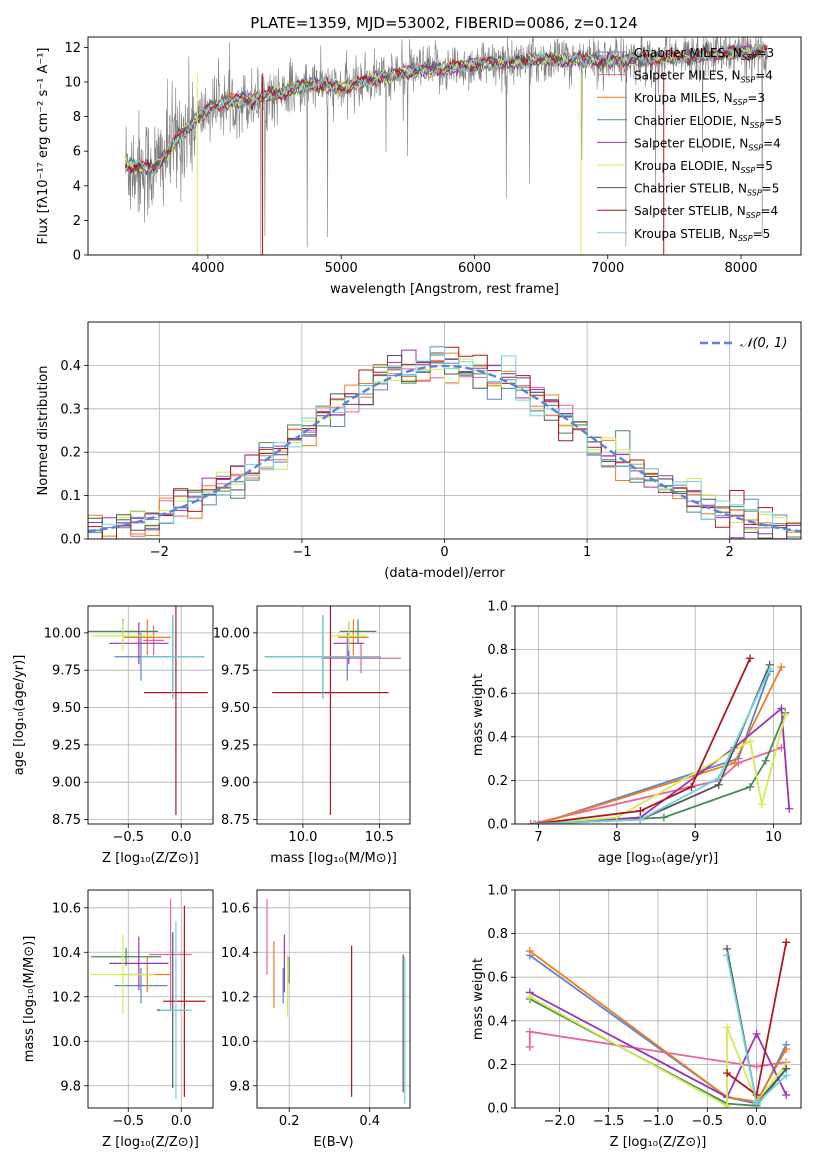 The image size is (819, 1170). I want to click on legend-label: Chabrier ELODIE, NSSP=5, so click(708, 122).